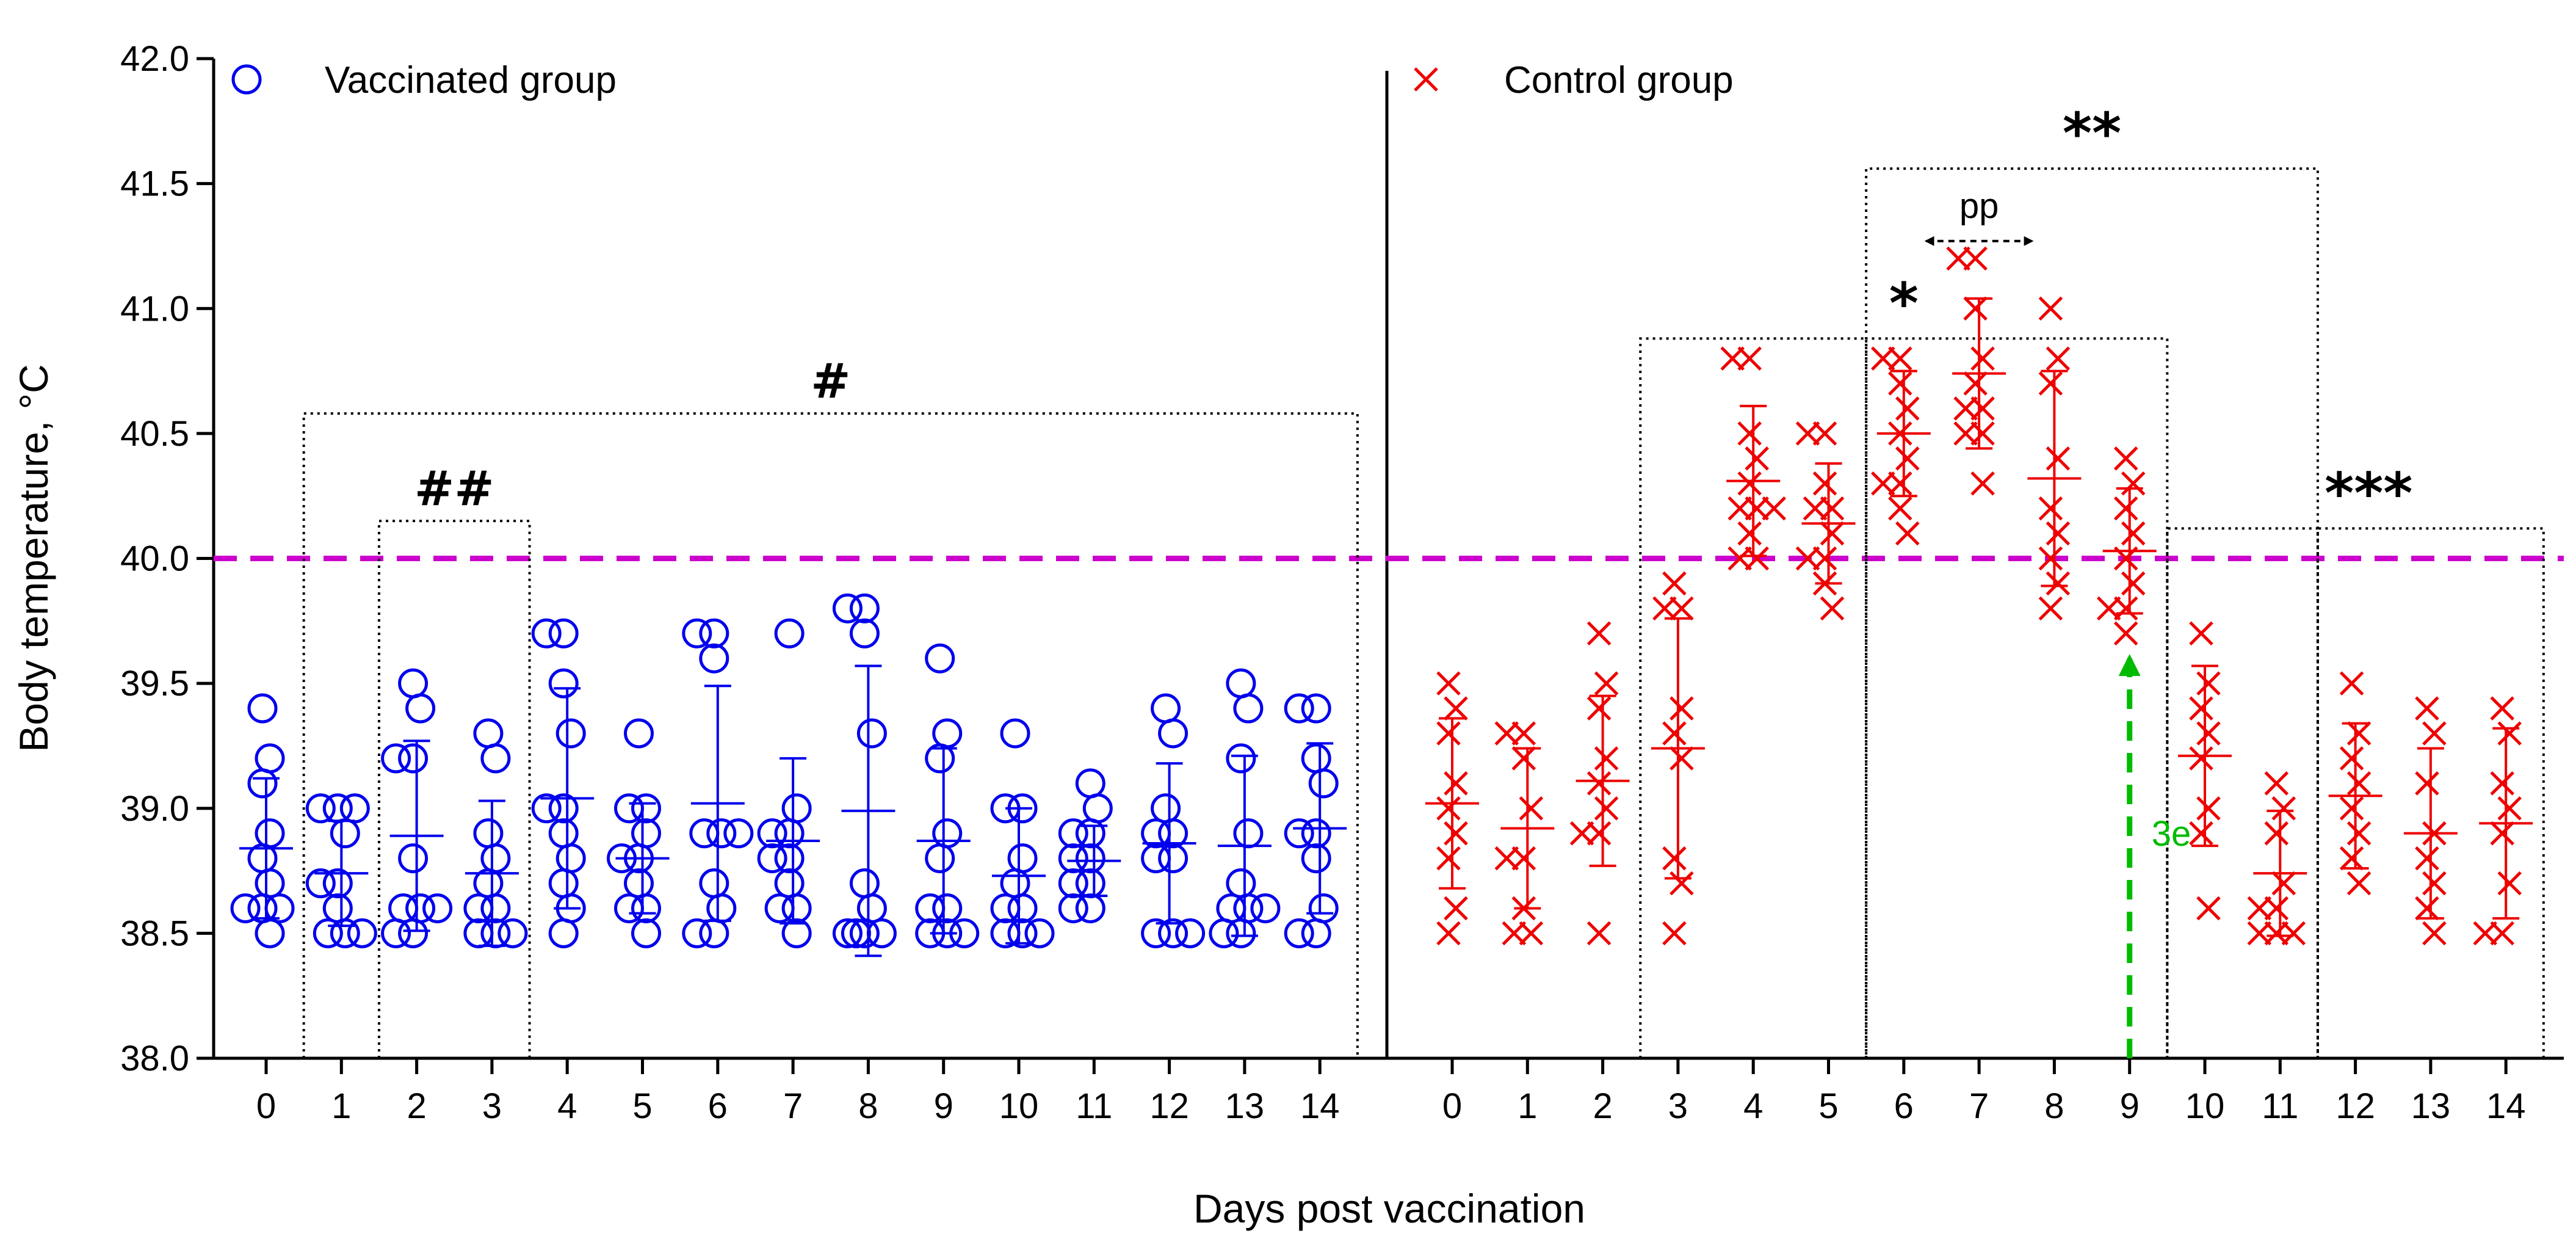  What do you see at coordinates (2280, 1106) in the screenshot?
I see `x-tick-label: 11` at bounding box center [2280, 1106].